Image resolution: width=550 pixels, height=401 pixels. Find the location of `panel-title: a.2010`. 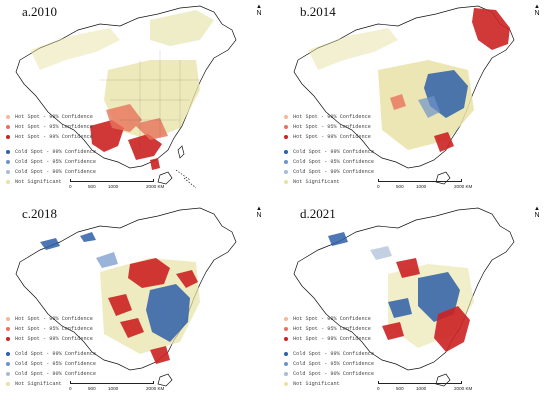

panel-title: a.2010 is located at coordinates (40, 11).